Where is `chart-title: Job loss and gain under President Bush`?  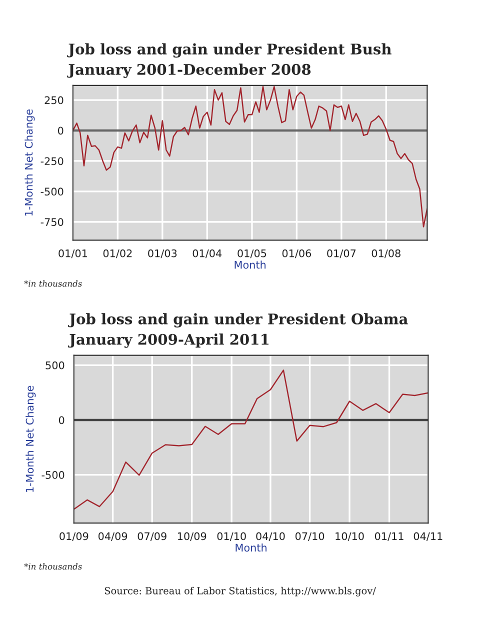
chart-title: Job loss and gain under President Bush is located at coordinates (229, 50).